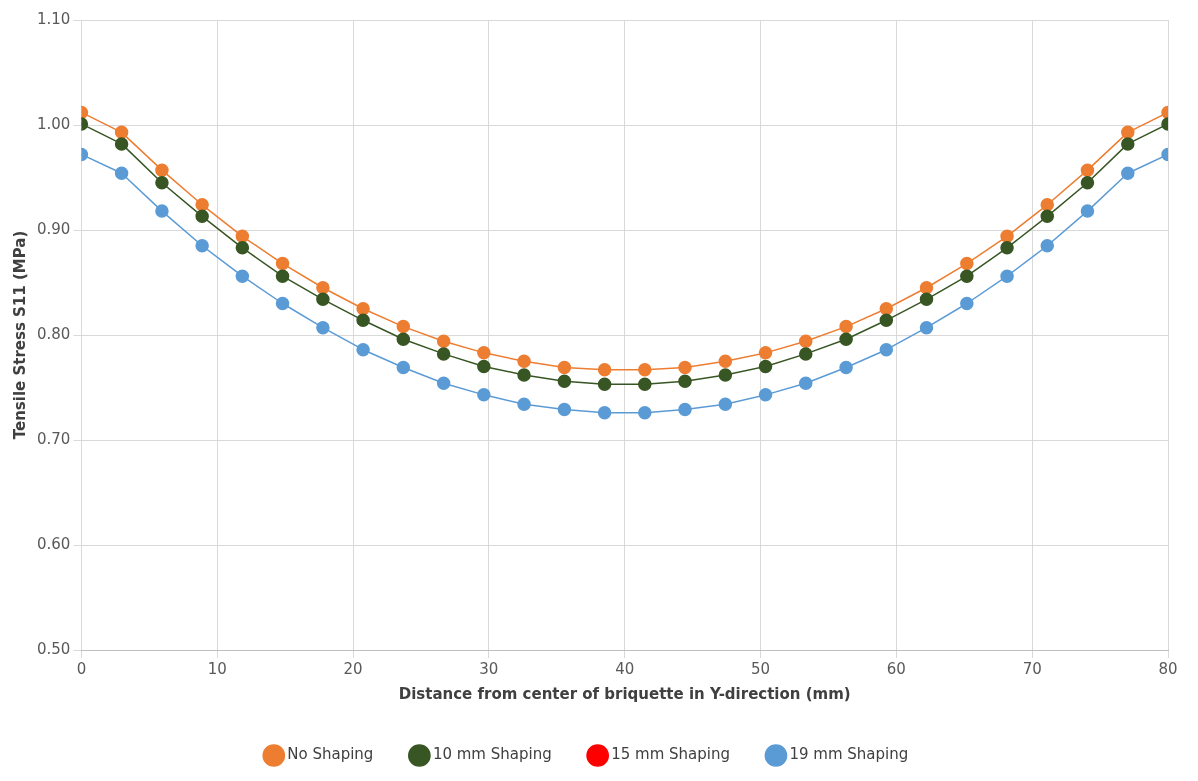 Image resolution: width=1198 pixels, height=781 pixels. What do you see at coordinates (53, 18) in the screenshot?
I see `y-tick-label: 1.10` at bounding box center [53, 18].